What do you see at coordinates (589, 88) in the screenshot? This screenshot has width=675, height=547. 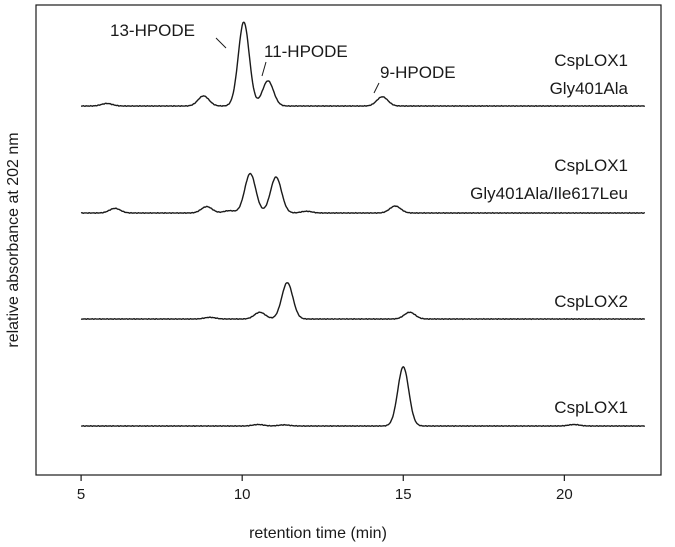 I see `series-label: Gly401Ala` at bounding box center [589, 88].